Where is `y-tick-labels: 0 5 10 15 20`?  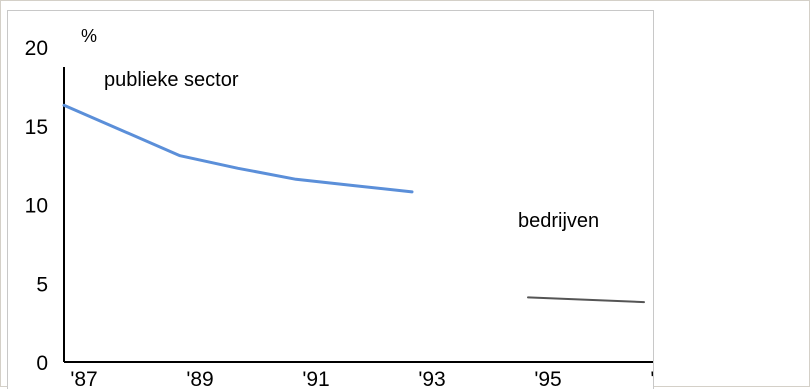 y-tick-labels: 0 5 10 15 20 is located at coordinates (36, 206).